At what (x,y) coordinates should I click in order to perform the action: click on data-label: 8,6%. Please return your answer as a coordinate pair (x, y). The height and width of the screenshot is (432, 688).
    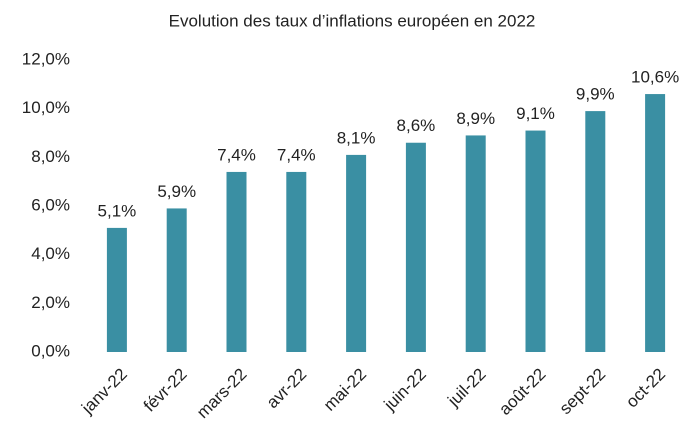
    Looking at the image, I should click on (416, 125).